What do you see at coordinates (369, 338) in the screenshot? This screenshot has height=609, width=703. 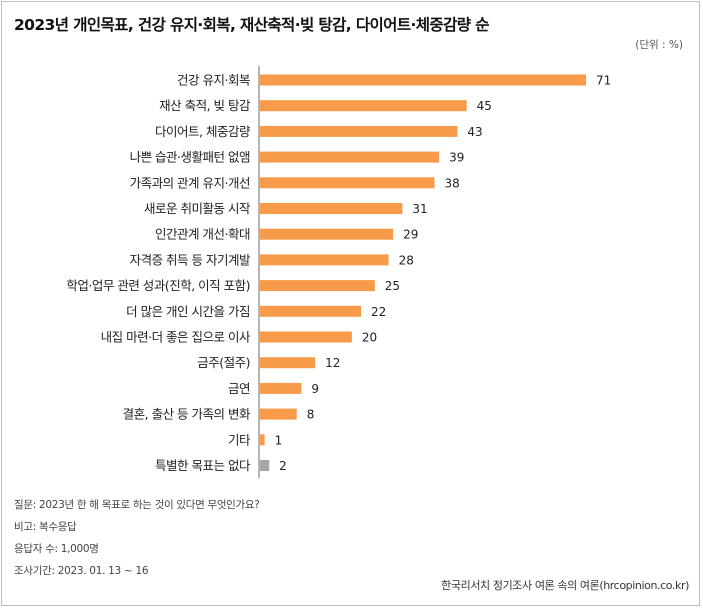 I see `value-label: 20` at bounding box center [369, 338].